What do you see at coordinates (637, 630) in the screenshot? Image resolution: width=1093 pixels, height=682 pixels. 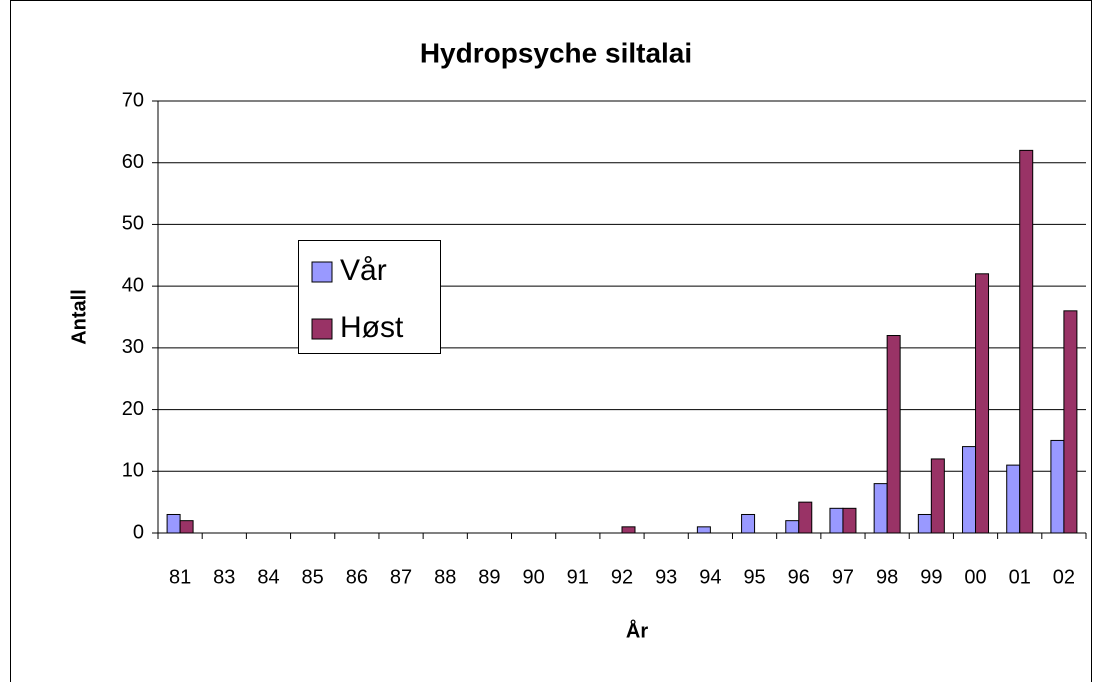 I see `x-axis-label: År` at bounding box center [637, 630].